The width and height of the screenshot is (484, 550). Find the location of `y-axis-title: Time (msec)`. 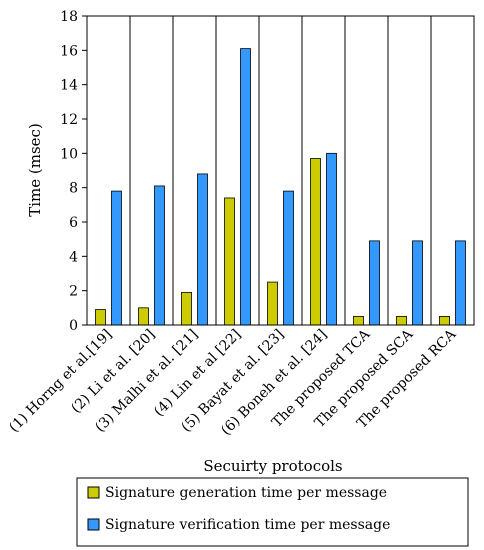

y-axis-title: Time (msec) is located at coordinates (35, 170).